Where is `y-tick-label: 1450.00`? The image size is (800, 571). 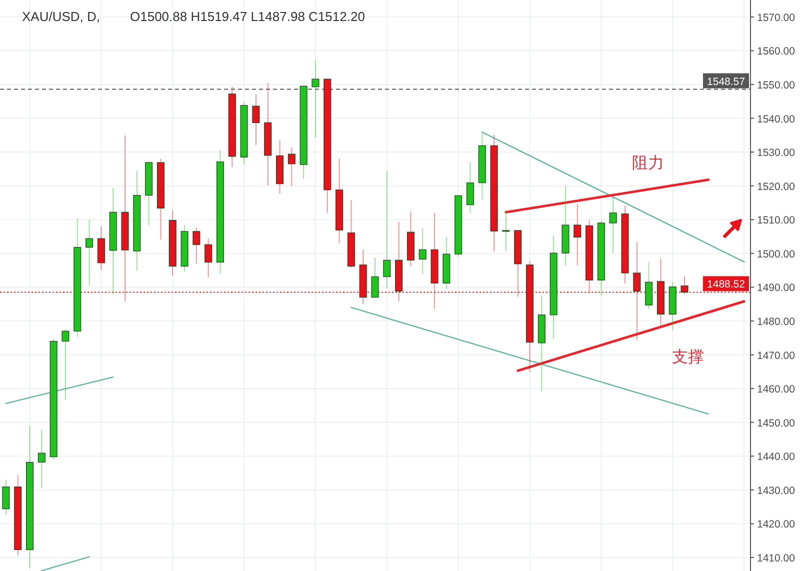
y-tick-label: 1450.00 is located at coordinates (776, 423).